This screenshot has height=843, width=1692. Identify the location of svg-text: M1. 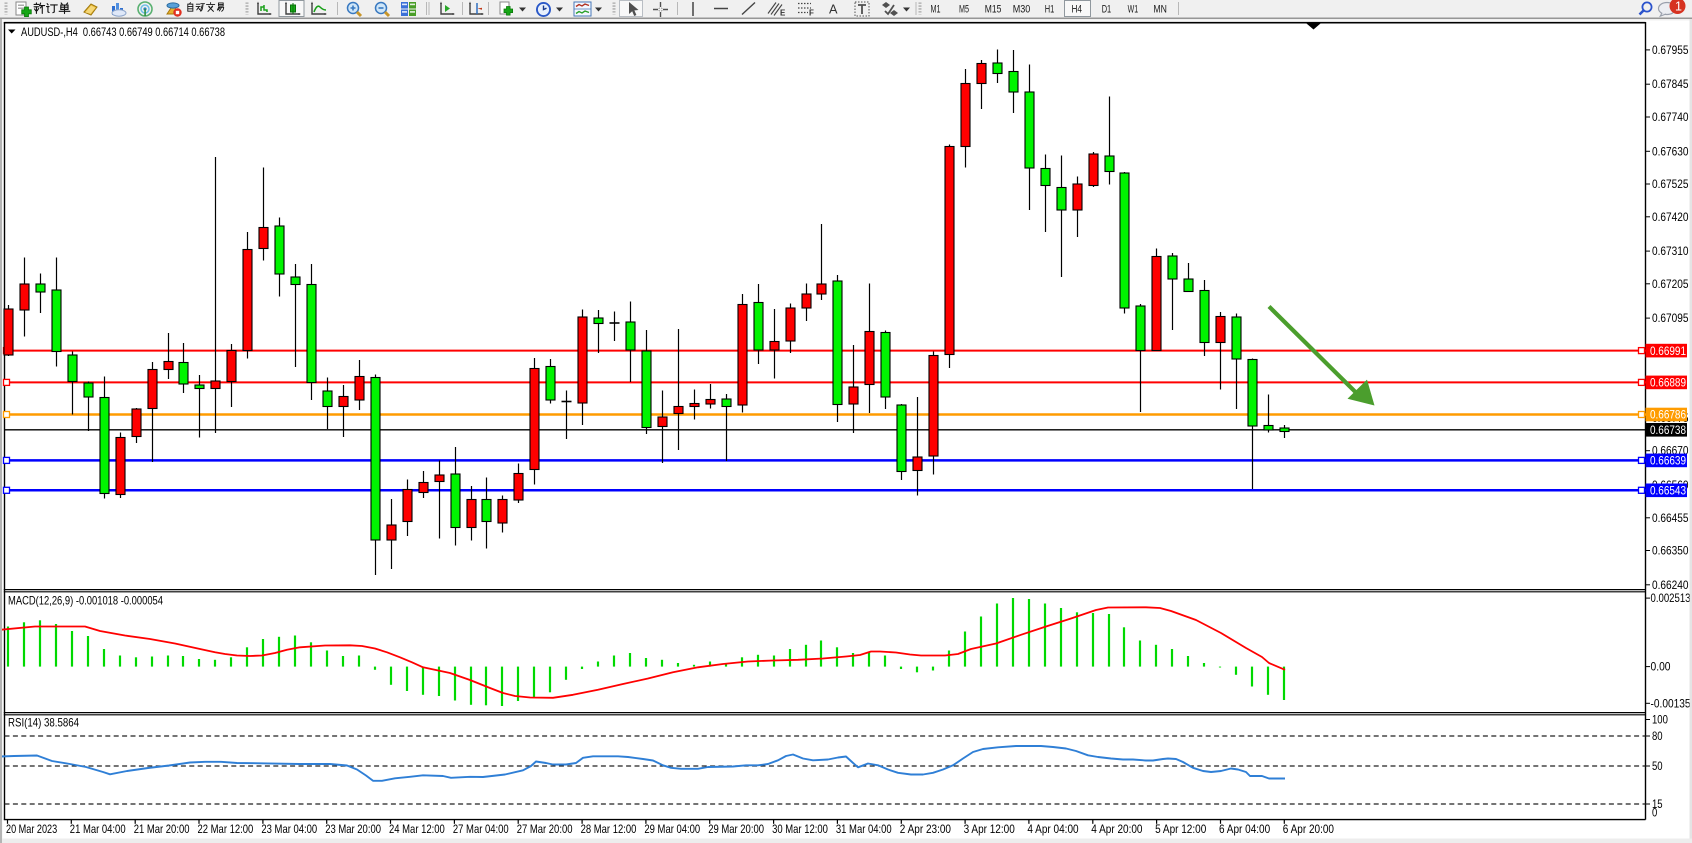
(936, 10).